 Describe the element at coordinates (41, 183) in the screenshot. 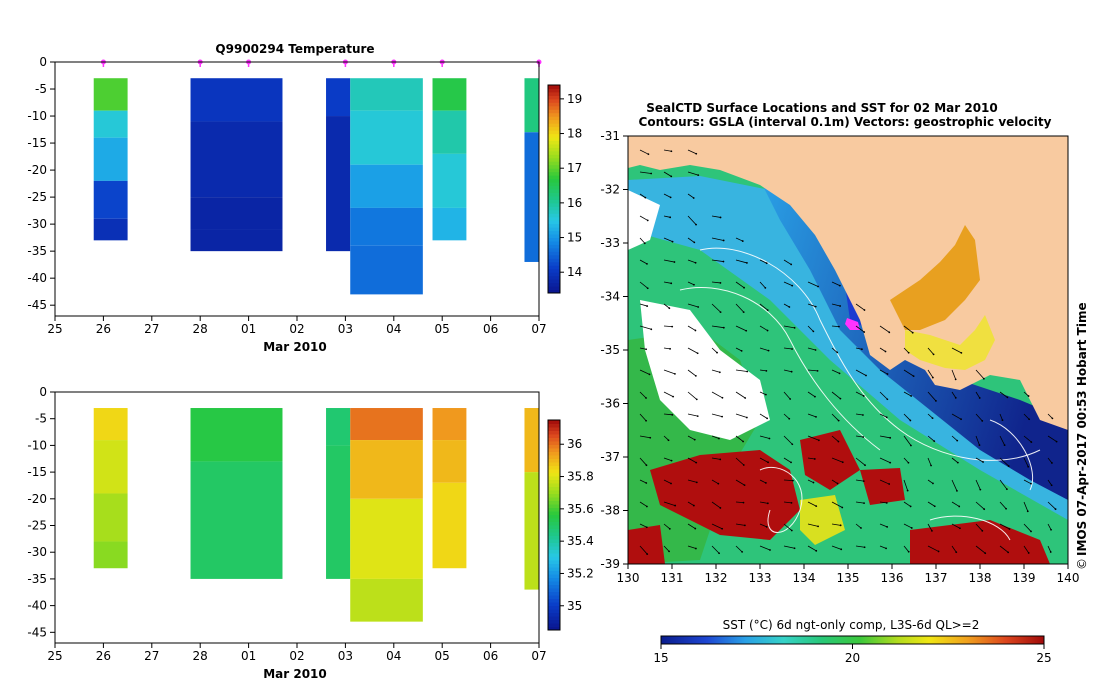

I see `temperature-y-axis: 0 -5 -10 -15 -20 -25 -30 -35 -40 -45` at that location.